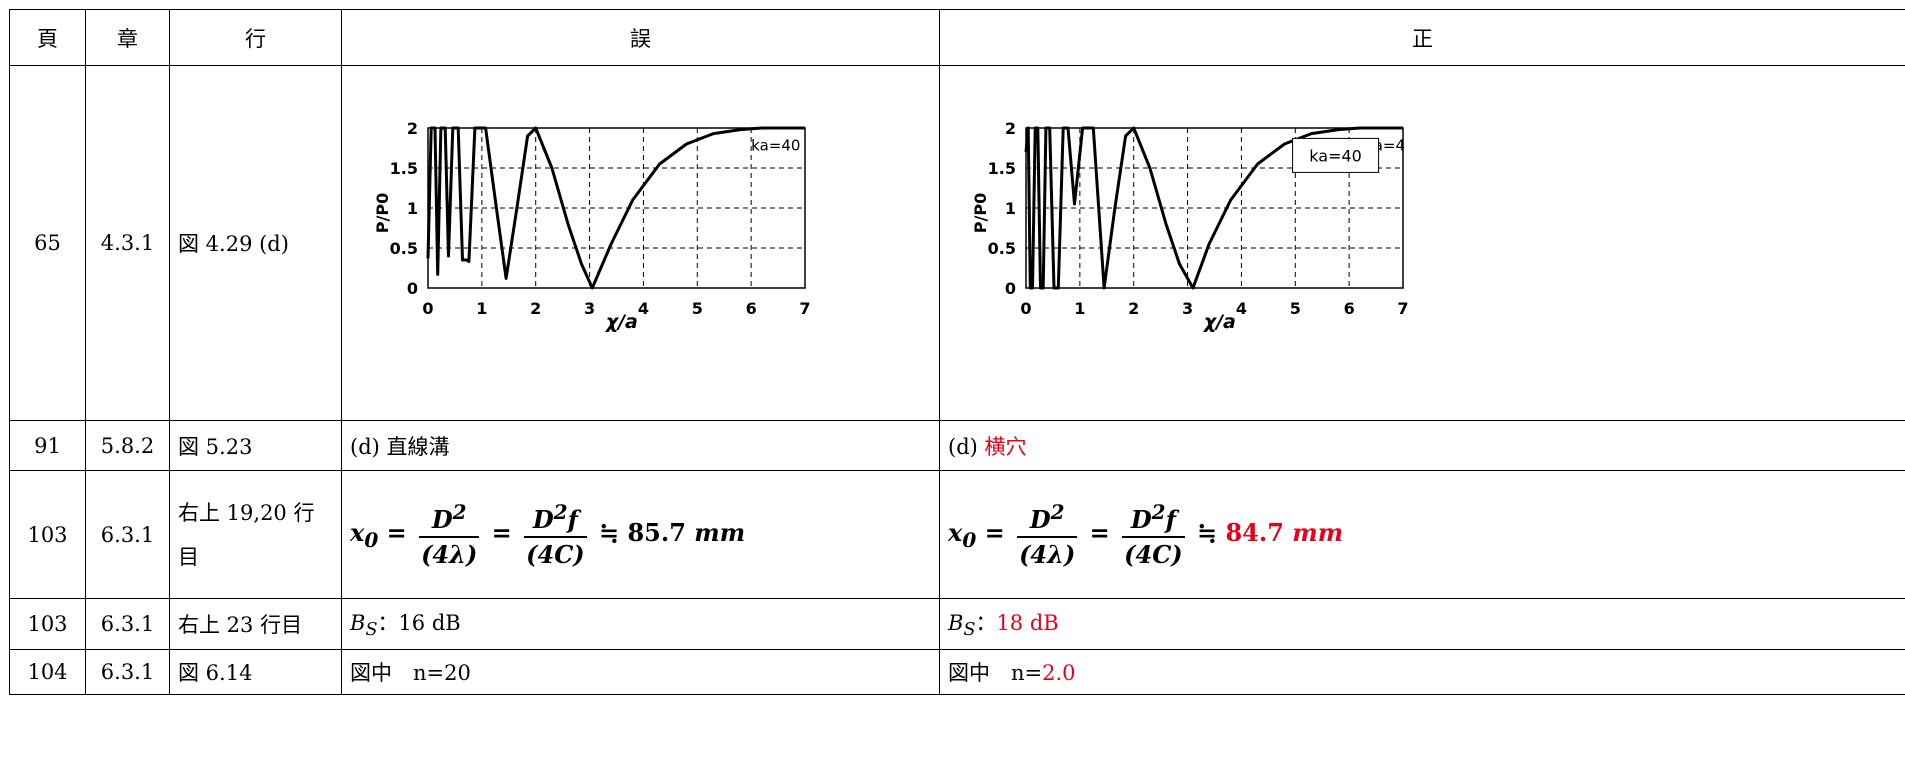 This screenshot has height=763, width=1905. Describe the element at coordinates (1422, 624) in the screenshot. I see `correct-text-cell: BS：18 dB` at that location.